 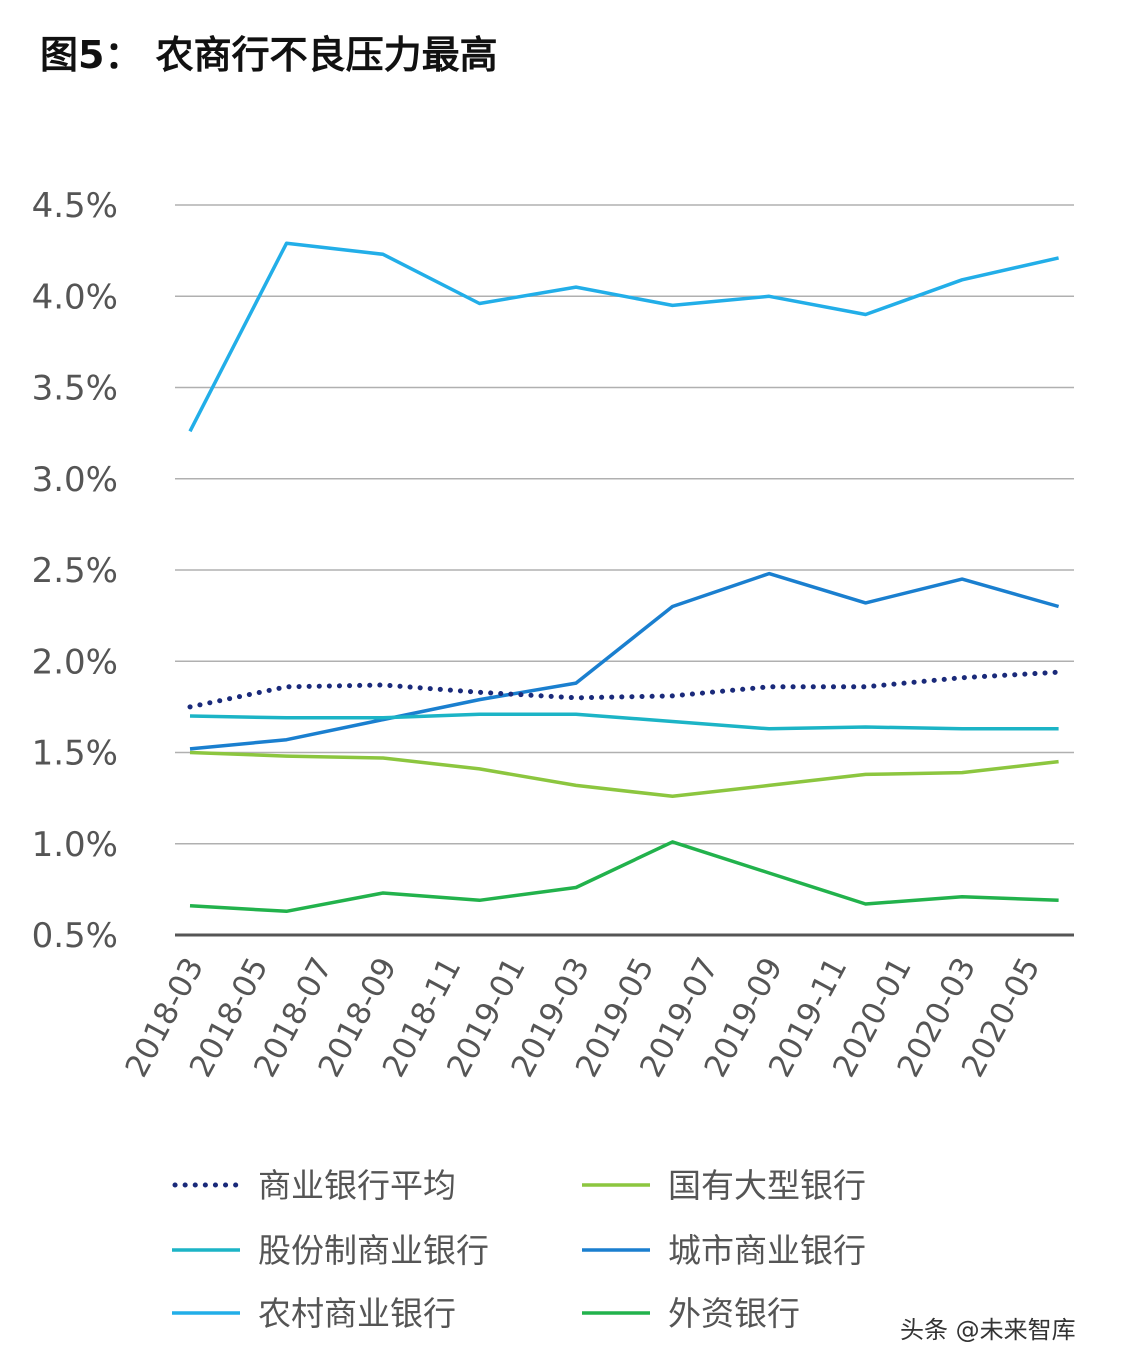 What do you see at coordinates (373, 1250) in the screenshot?
I see `legend-label: 股份制商业银行` at bounding box center [373, 1250].